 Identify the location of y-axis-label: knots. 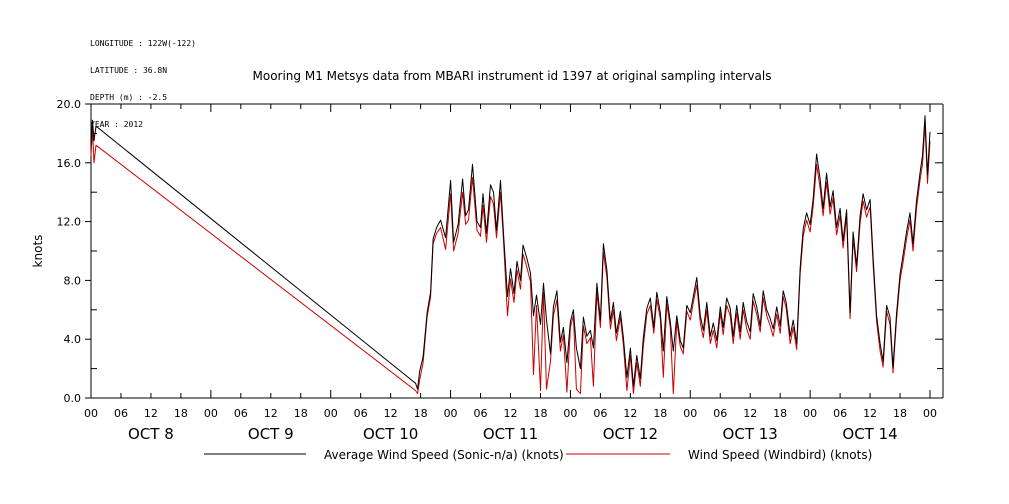
(38, 251).